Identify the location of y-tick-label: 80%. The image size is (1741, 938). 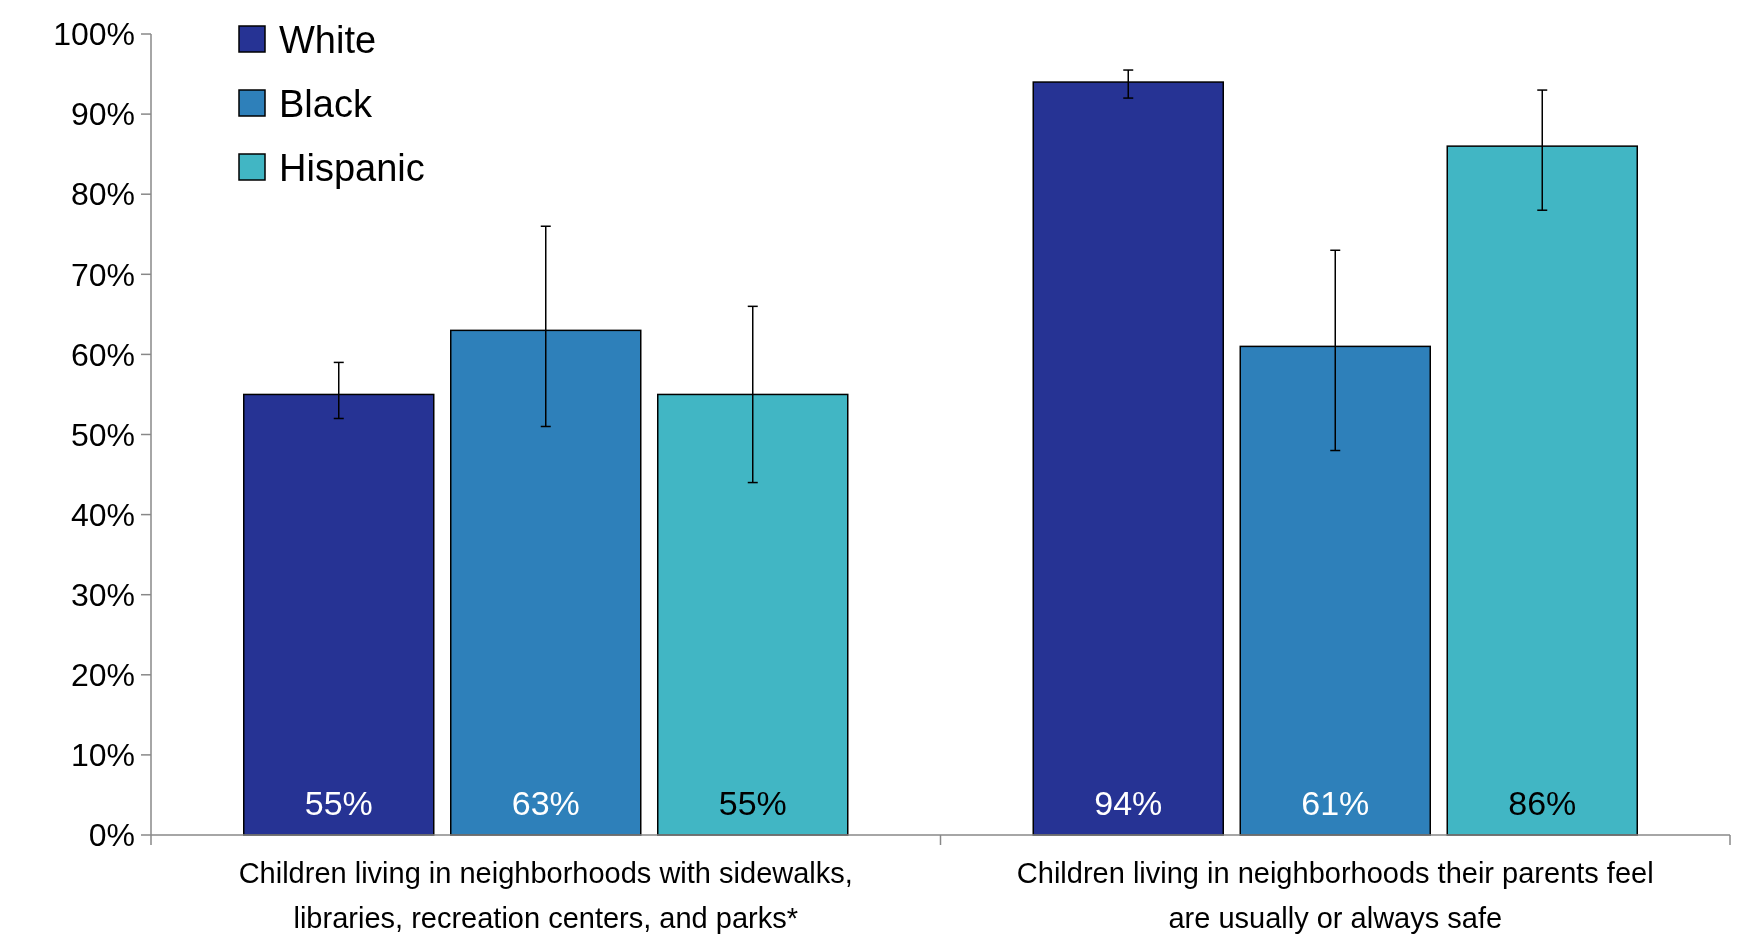
(102, 194).